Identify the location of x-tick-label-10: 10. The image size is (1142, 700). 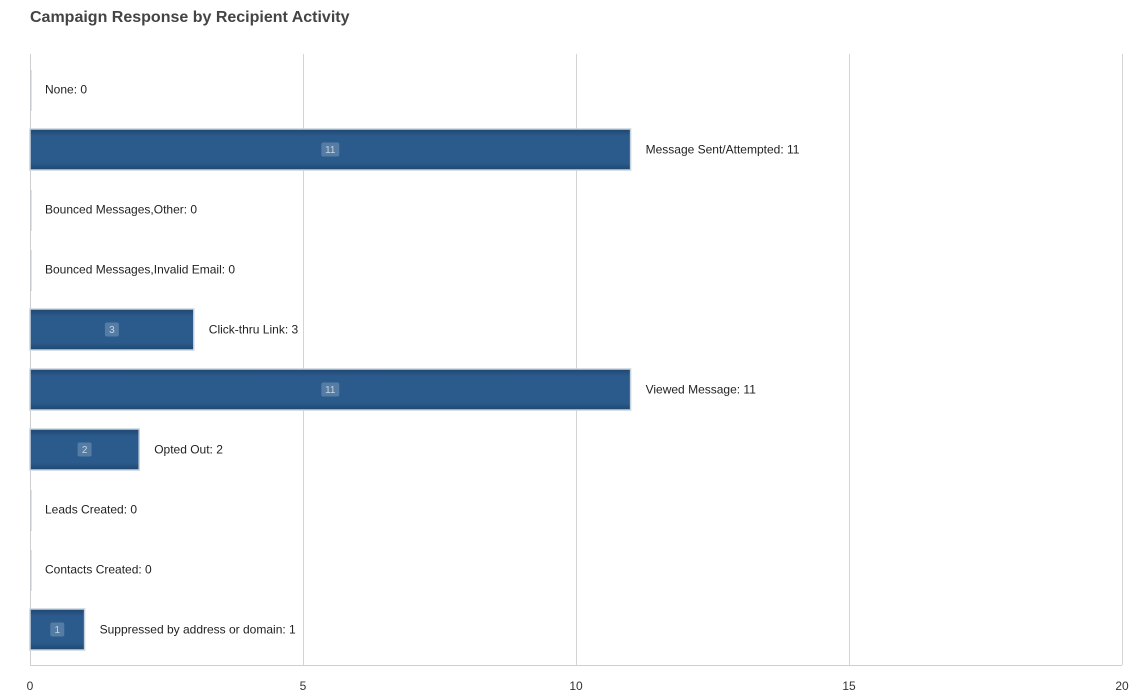
(576, 686).